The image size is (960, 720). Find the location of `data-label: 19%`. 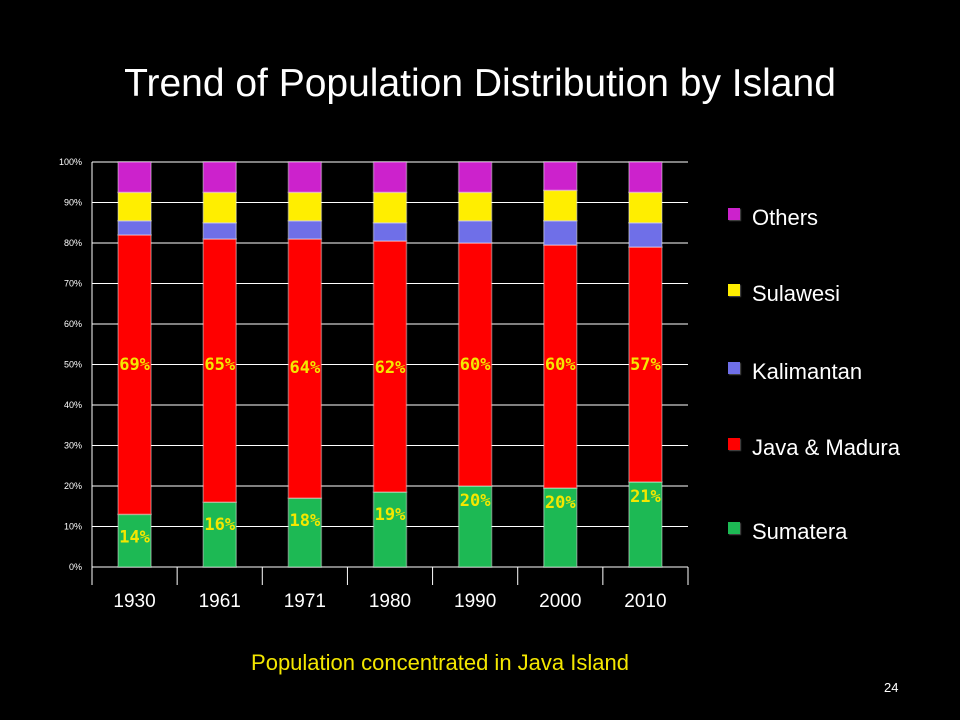

data-label: 19% is located at coordinates (390, 515).